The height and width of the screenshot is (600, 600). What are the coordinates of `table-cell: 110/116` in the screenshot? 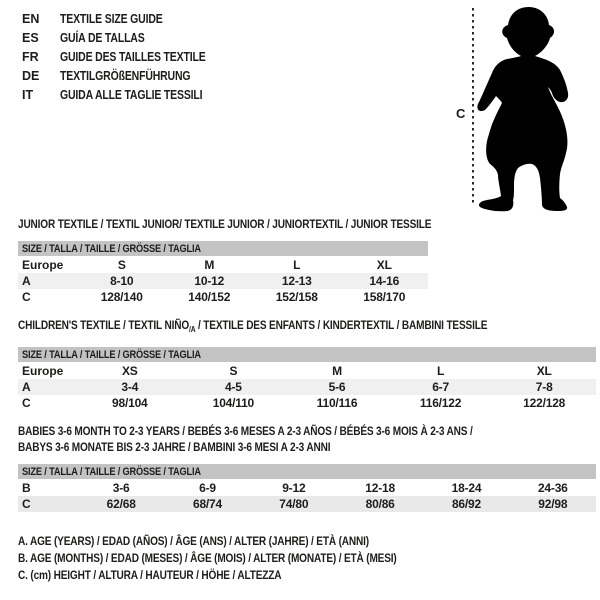 It's located at (337, 403).